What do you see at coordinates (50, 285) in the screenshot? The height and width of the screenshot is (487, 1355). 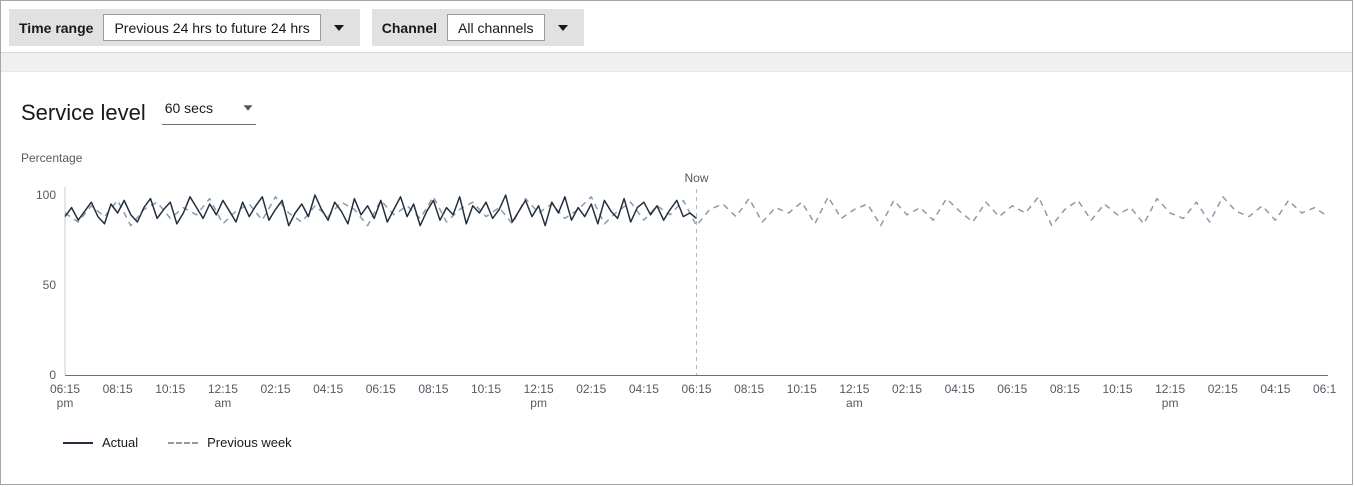 I see `svg-text: 50` at bounding box center [50, 285].